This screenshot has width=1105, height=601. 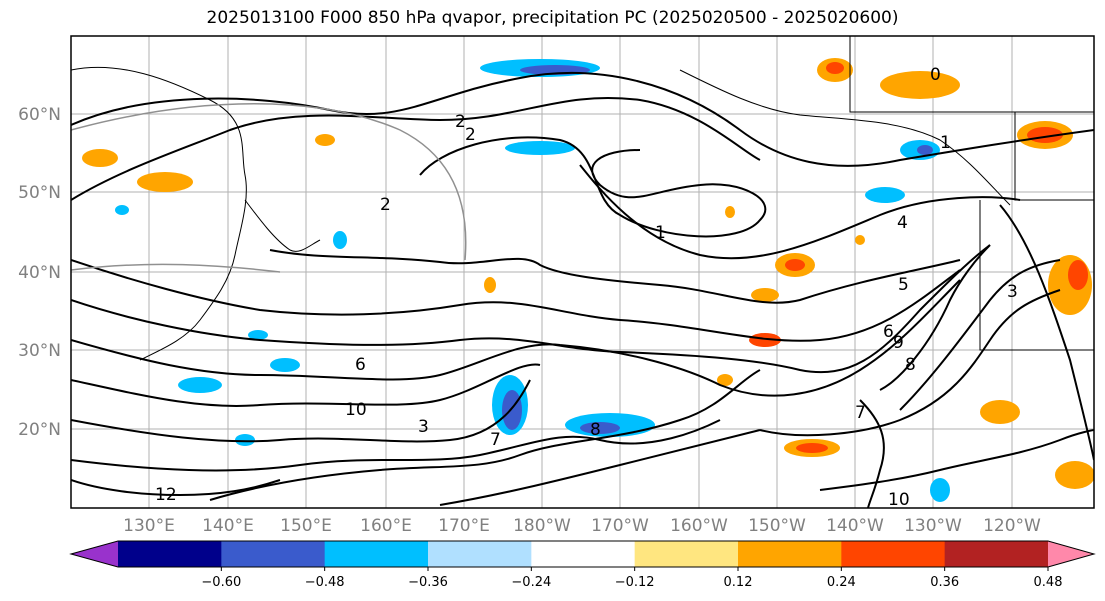 I want to click on colorbar-extend-low, so click(x=94, y=554).